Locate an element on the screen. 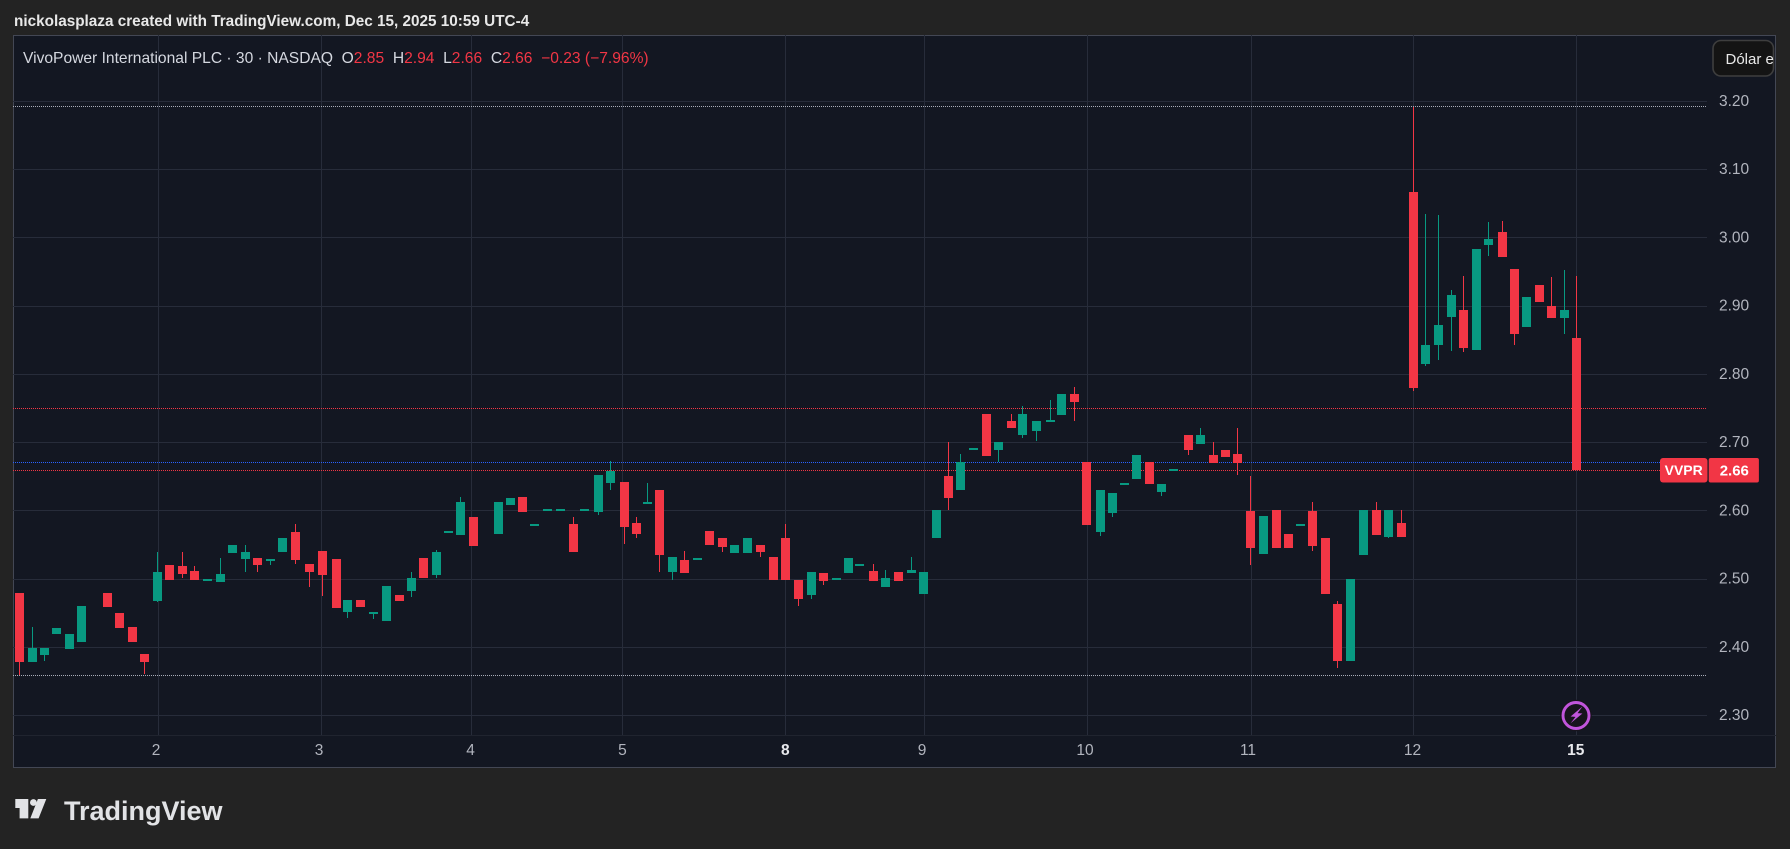 Image resolution: width=1790 pixels, height=849 pixels. svg-text: 2 is located at coordinates (156, 750).